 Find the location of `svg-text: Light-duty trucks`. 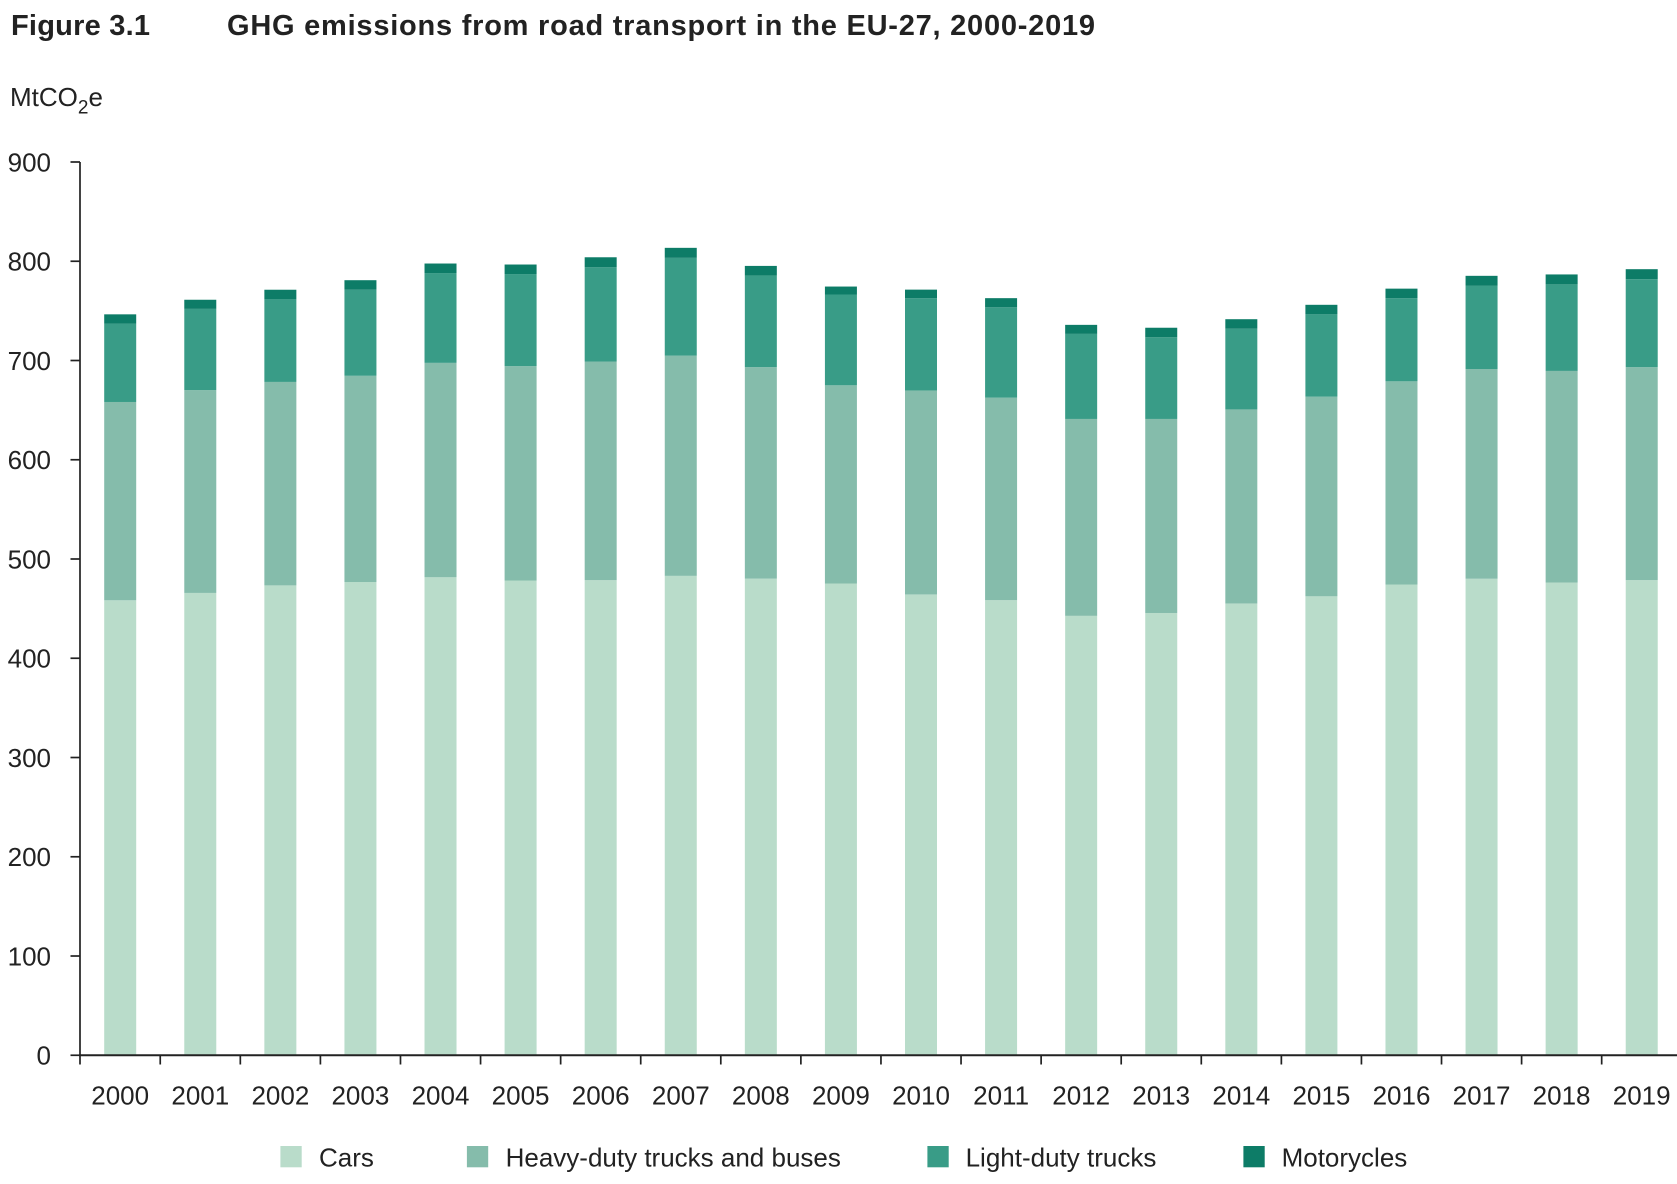

svg-text: Light-duty trucks is located at coordinates (1061, 1158).